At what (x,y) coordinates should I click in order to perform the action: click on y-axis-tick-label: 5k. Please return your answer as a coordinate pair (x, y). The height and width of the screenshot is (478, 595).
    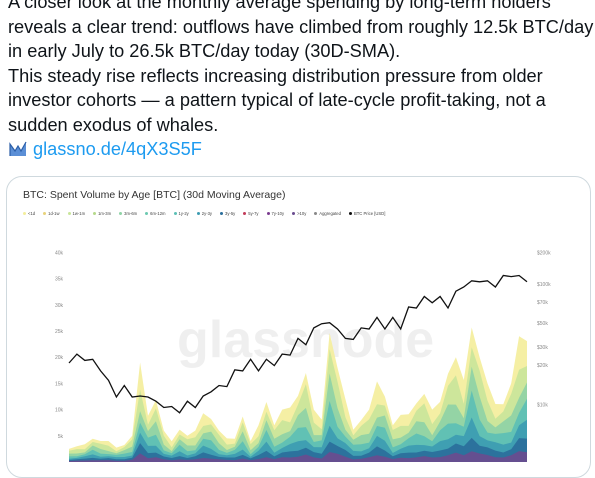
    Looking at the image, I should click on (61, 437).